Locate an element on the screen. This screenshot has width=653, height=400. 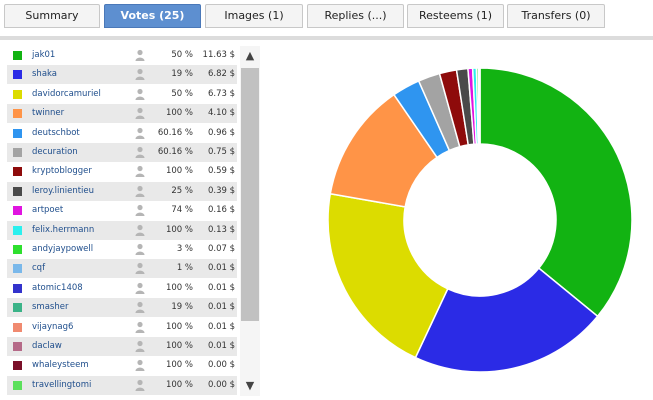
voter-link: decuration is located at coordinates (55, 152).